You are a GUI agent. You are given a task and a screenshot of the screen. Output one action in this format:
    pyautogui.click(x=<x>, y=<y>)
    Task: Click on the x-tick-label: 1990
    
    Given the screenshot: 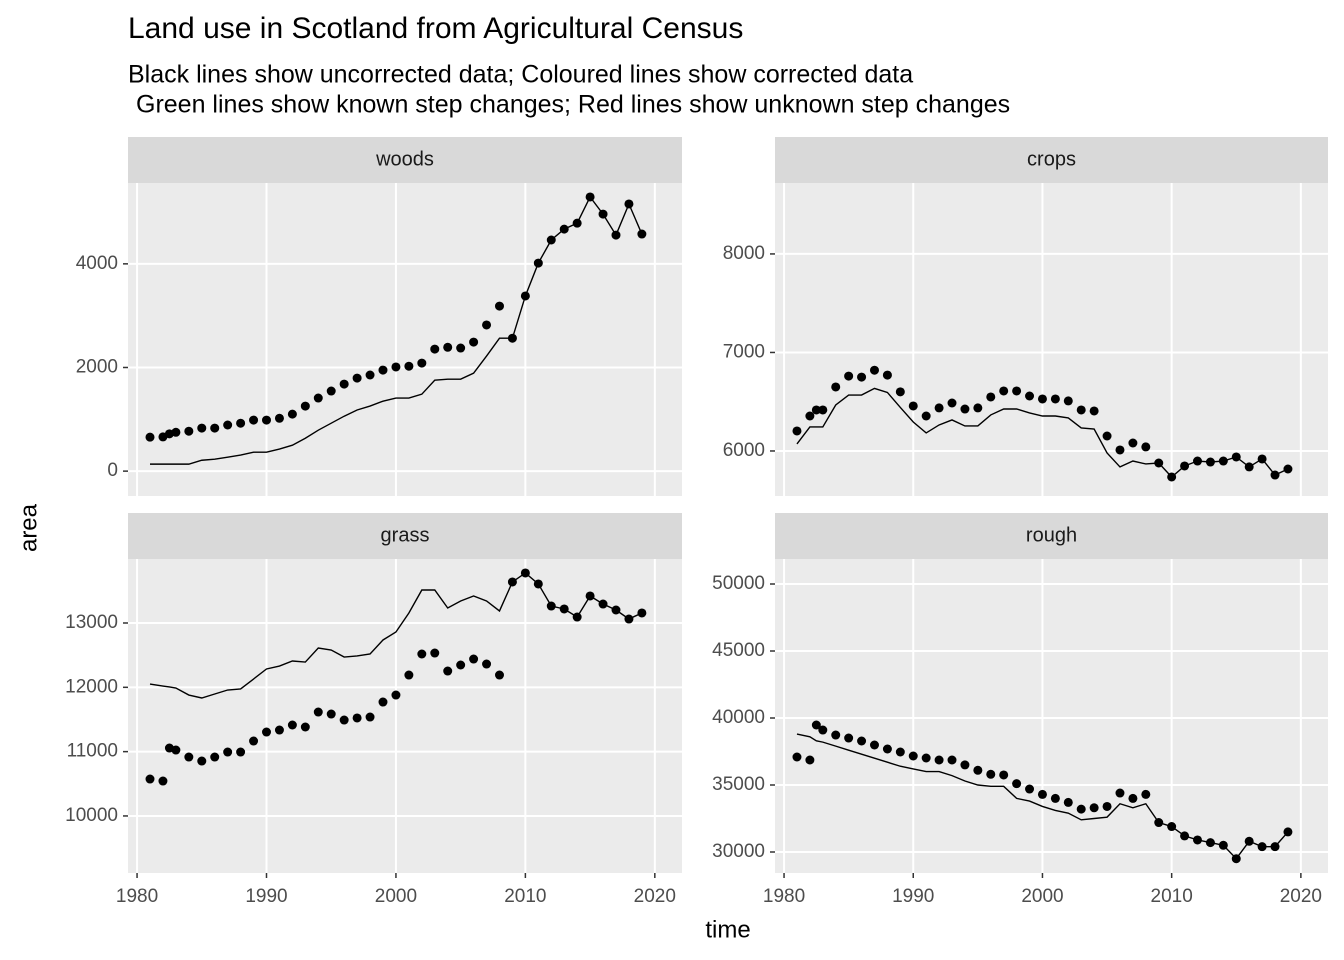 What is the action you would take?
    pyautogui.click(x=913, y=896)
    